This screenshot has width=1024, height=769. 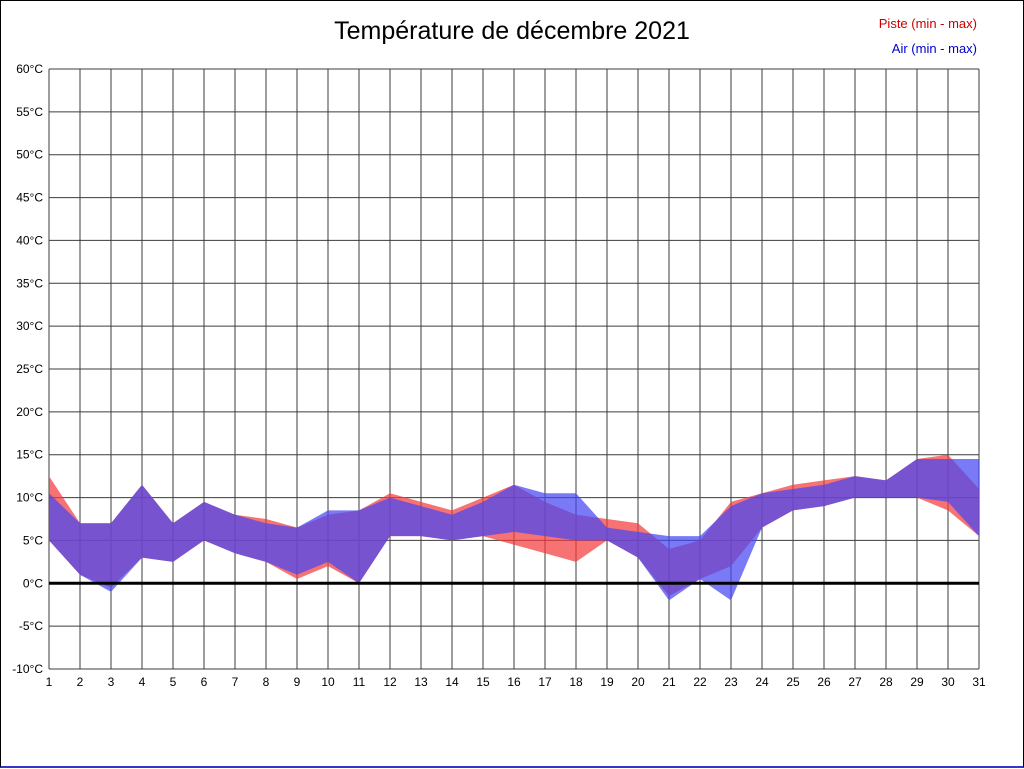 I want to click on svg-text: 15°C, so click(x=29, y=455).